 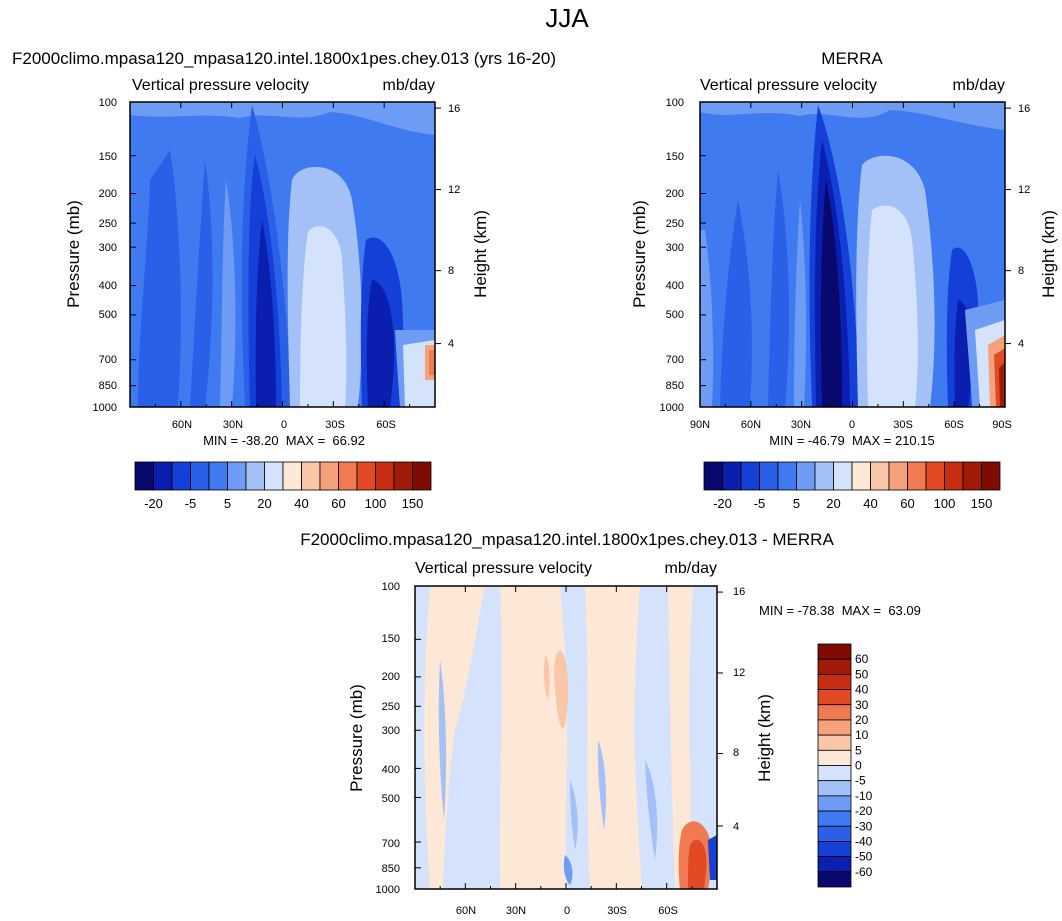 I want to click on lattick-3-2: 0, so click(x=567, y=911).